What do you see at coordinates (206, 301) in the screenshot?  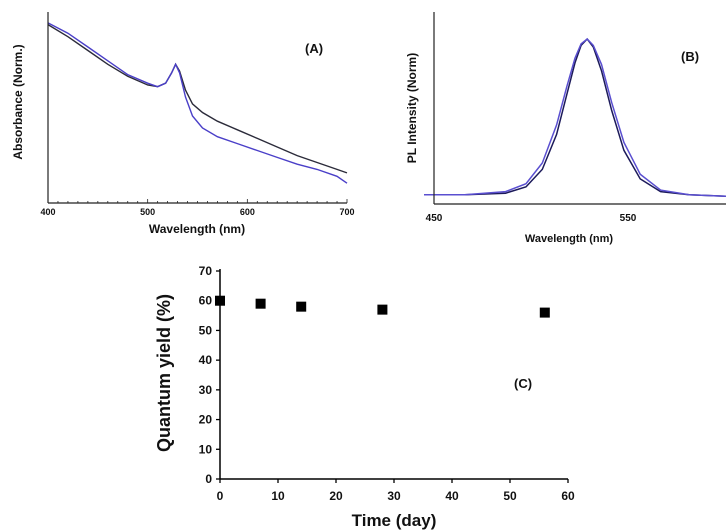 I see `panel-c-y-tick-label: 60` at bounding box center [206, 301].